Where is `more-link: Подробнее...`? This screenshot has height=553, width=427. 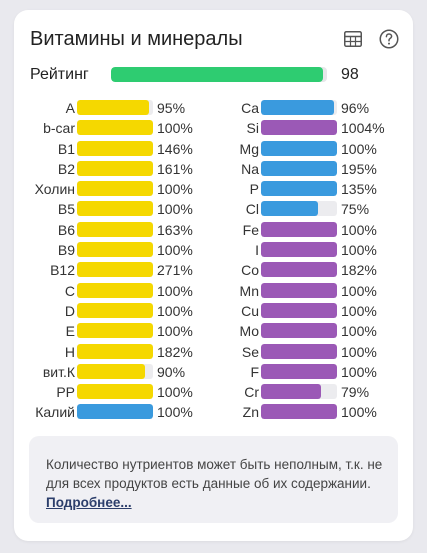
more-link: Подробнее... is located at coordinates (89, 502).